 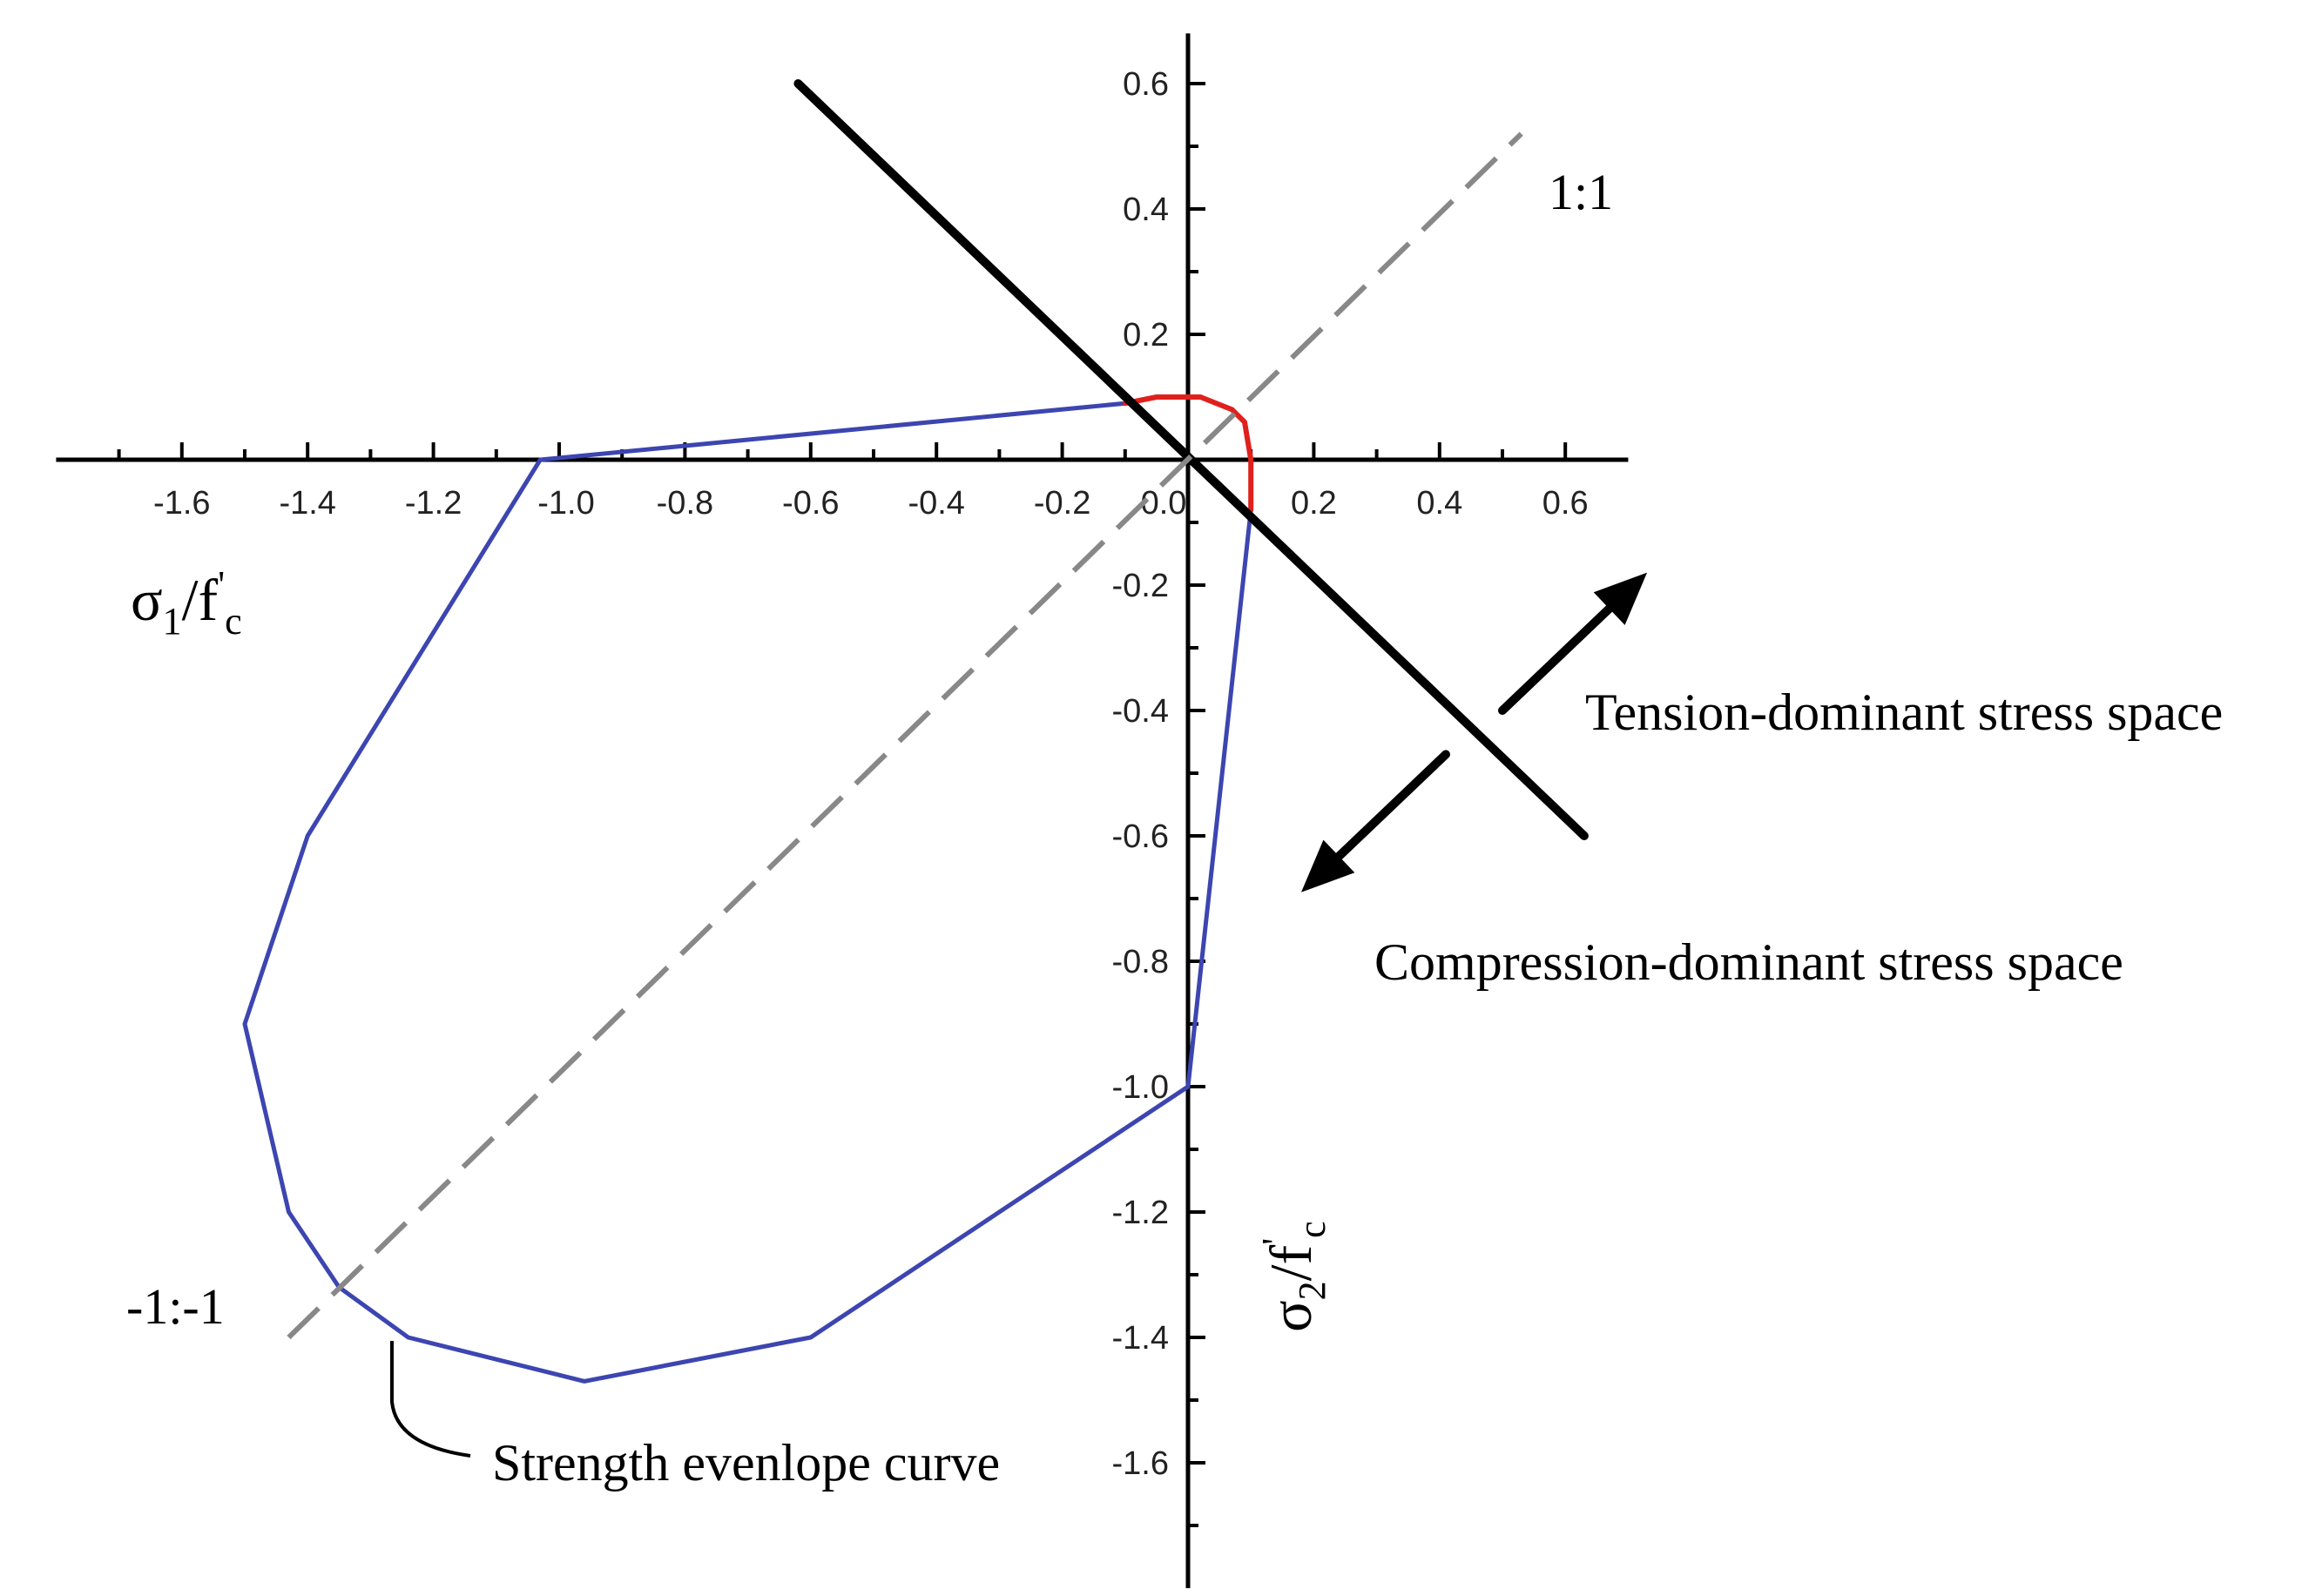 What do you see at coordinates (565, 503) in the screenshot?
I see `x-tick-label: -1.0` at bounding box center [565, 503].